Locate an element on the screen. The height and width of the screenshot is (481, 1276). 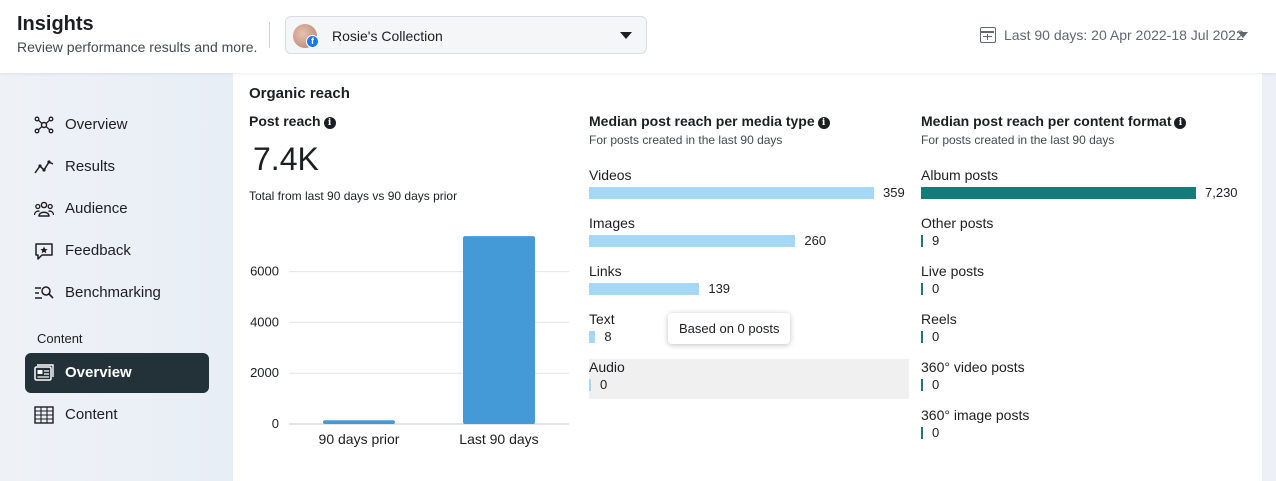
sidebar-item-audience: Audience is located at coordinates (117, 209).